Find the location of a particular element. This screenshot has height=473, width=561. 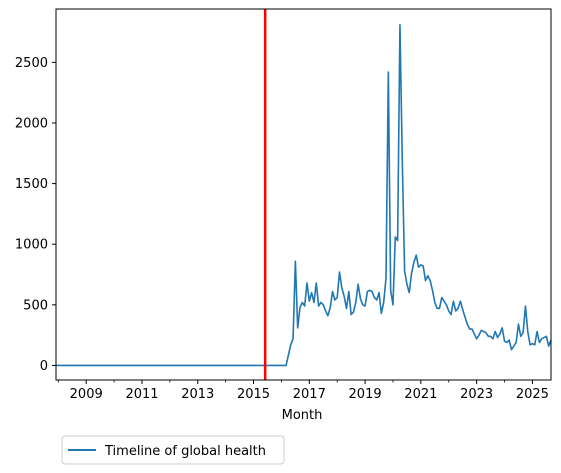

x-axis-label: Month is located at coordinates (302, 415).